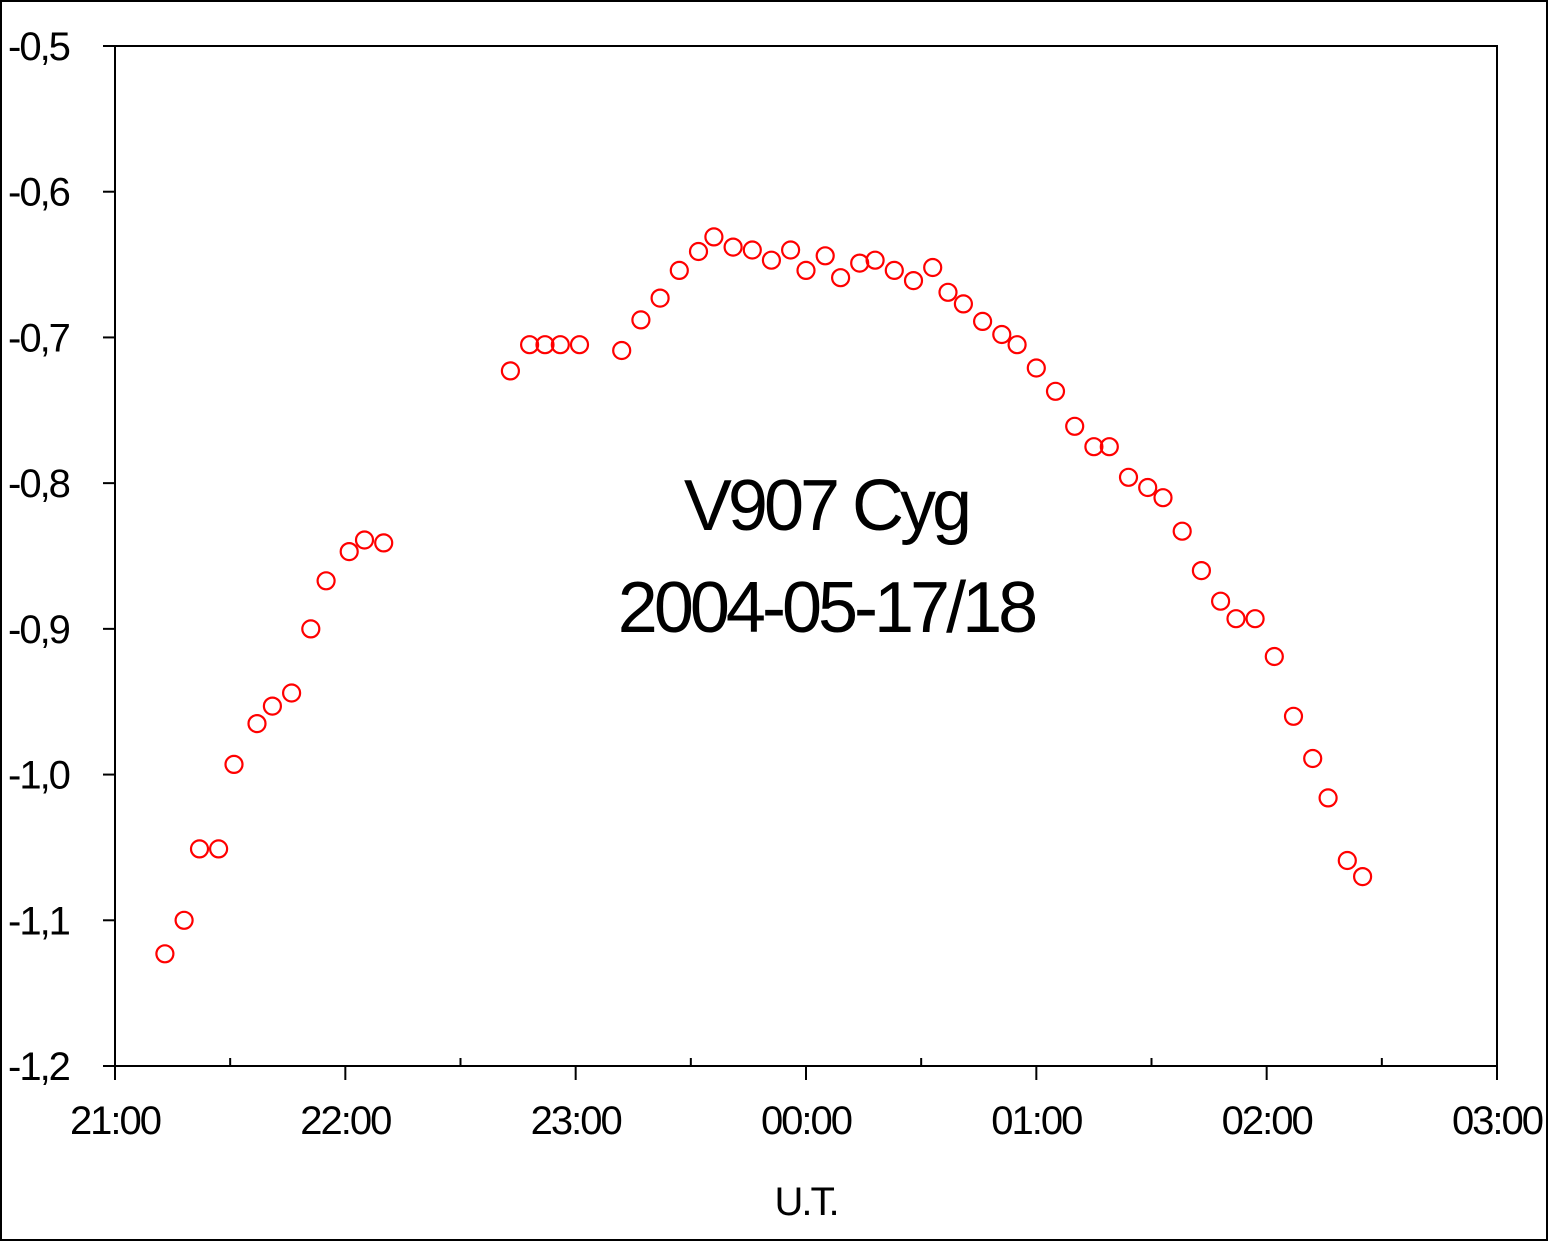 This screenshot has height=1241, width=1548. I want to click on y-tick-label: -1,1, so click(39, 921).